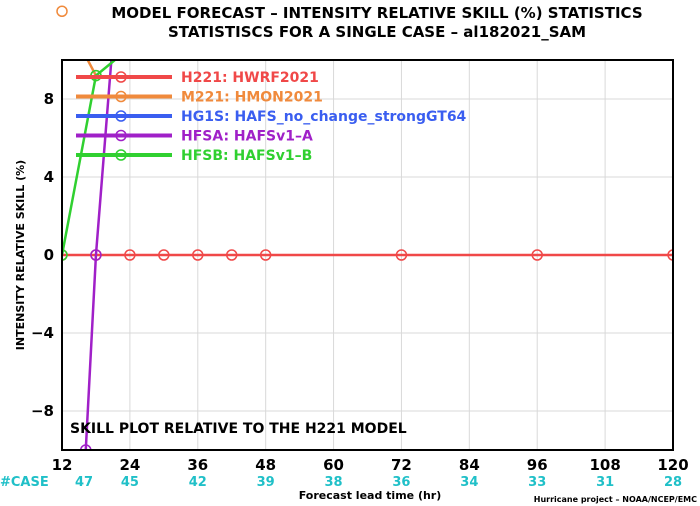 This screenshot has width=700, height=506. What do you see at coordinates (49, 99) in the screenshot?
I see `y-tick-label: 8` at bounding box center [49, 99].